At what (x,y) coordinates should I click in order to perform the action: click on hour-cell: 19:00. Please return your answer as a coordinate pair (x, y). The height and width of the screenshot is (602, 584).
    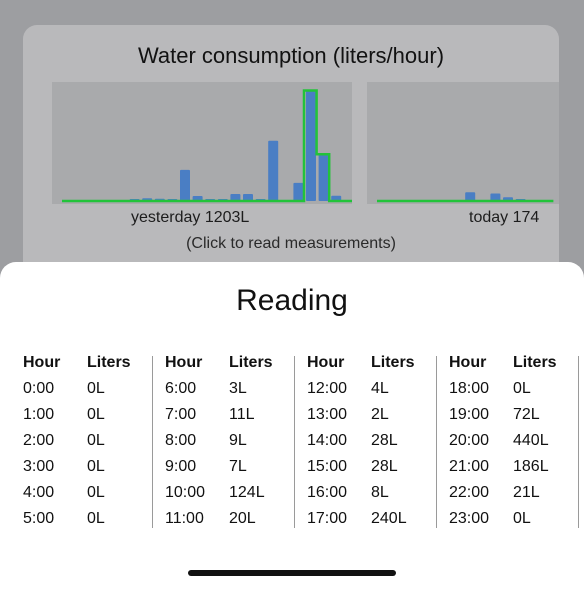
    Looking at the image, I should click on (469, 414).